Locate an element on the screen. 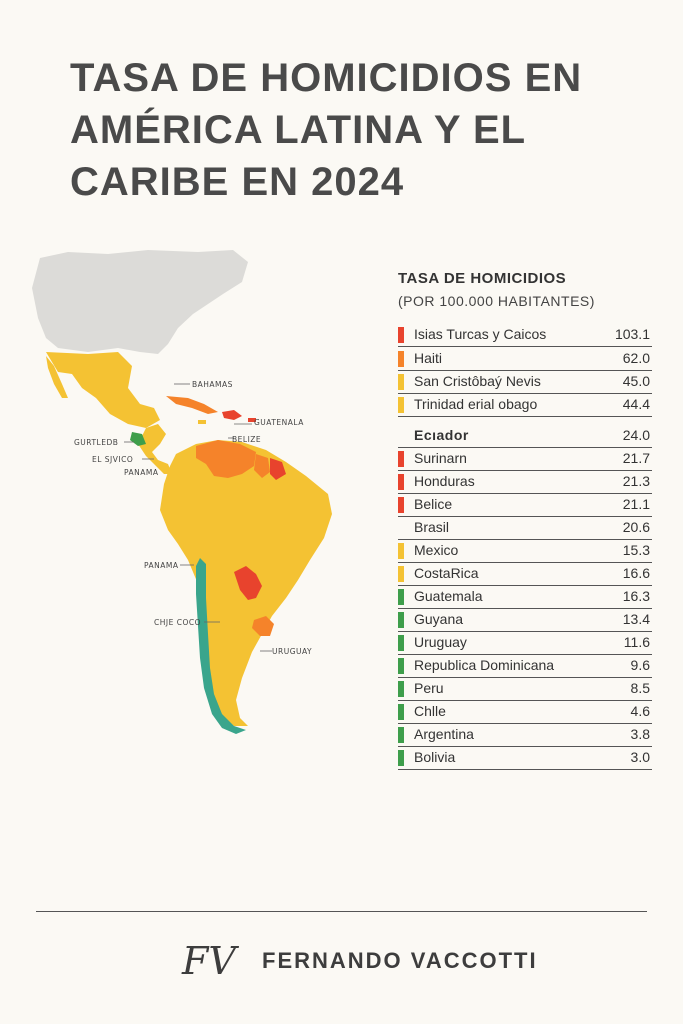 Image resolution: width=683 pixels, height=1024 pixels. mexico-land is located at coordinates (103, 390).